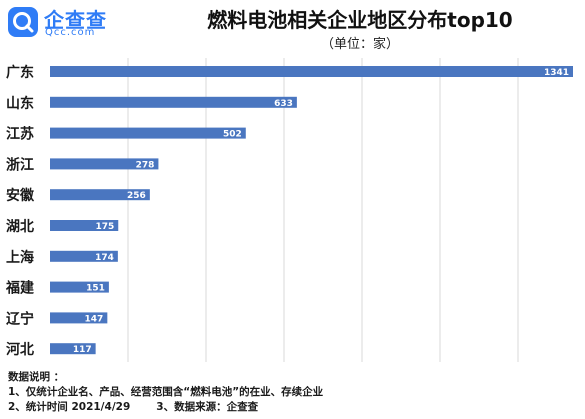  Describe the element at coordinates (36, 377) in the screenshot. I see `notes-heading: 数据说明 ：` at that location.